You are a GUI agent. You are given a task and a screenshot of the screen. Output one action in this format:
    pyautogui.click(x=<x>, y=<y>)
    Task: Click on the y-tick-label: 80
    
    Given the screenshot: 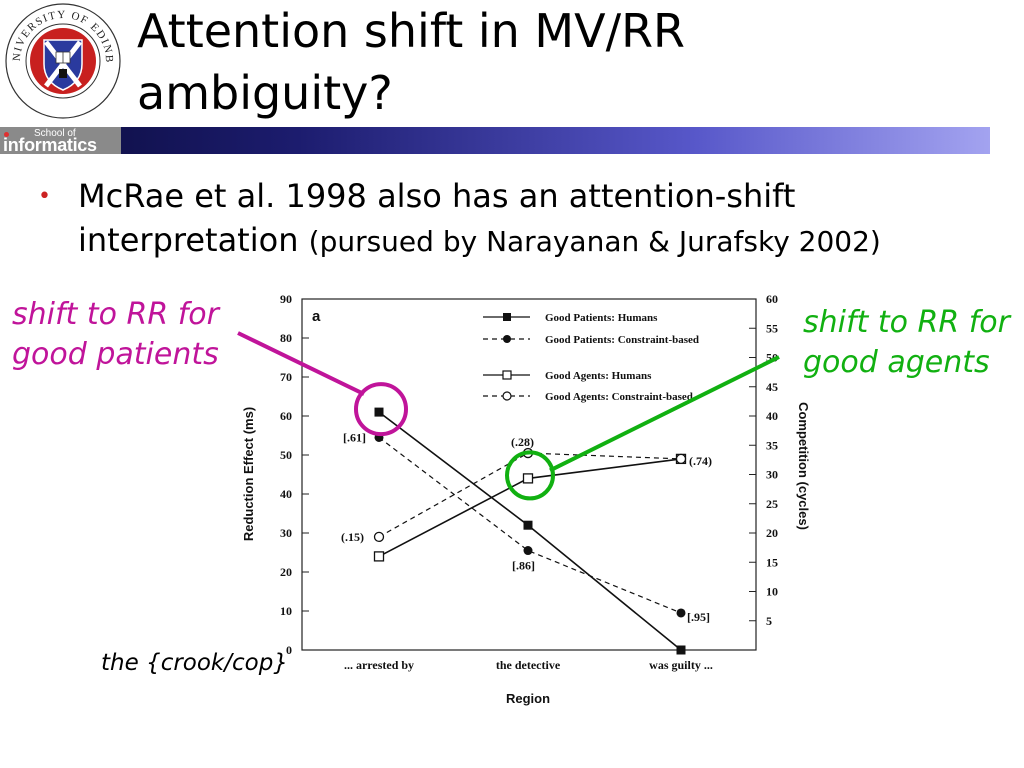 What is the action you would take?
    pyautogui.click(x=286, y=338)
    